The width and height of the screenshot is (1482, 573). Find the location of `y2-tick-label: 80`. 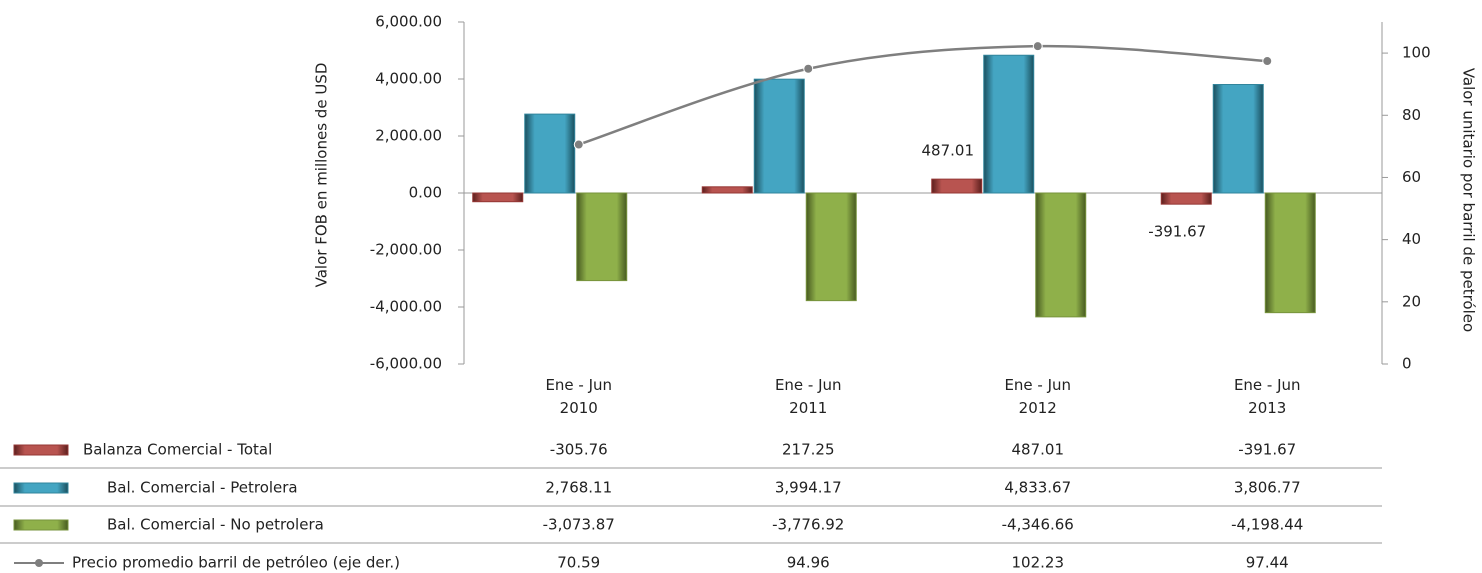

y2-tick-label: 80 is located at coordinates (1411, 115).